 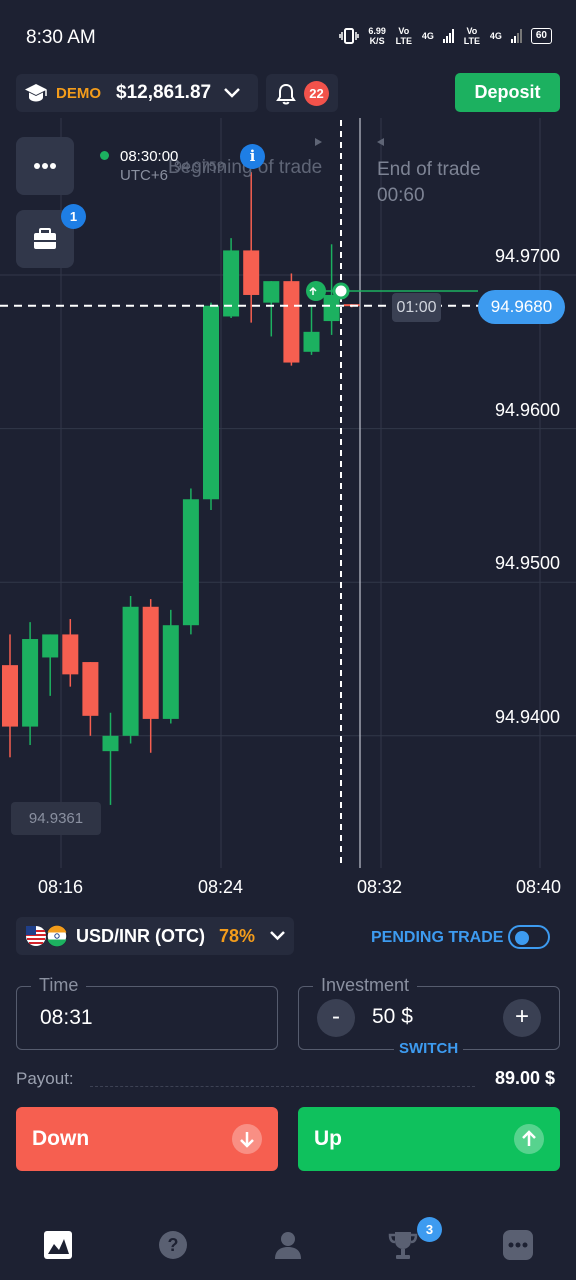 I want to click on account-selector: DEMO $12,861.87, so click(x=137, y=93).